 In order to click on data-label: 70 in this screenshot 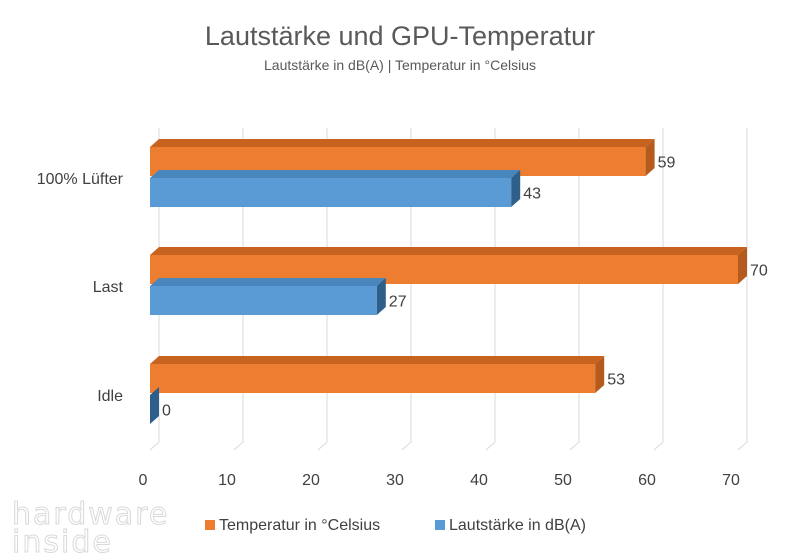, I will do `click(759, 271)`.